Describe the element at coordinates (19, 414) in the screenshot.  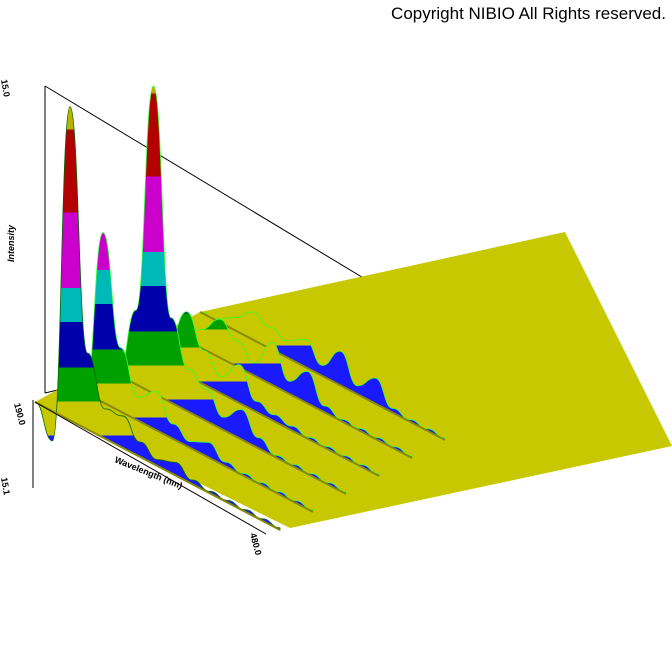
I see `x-tick-start: 190.0` at that location.